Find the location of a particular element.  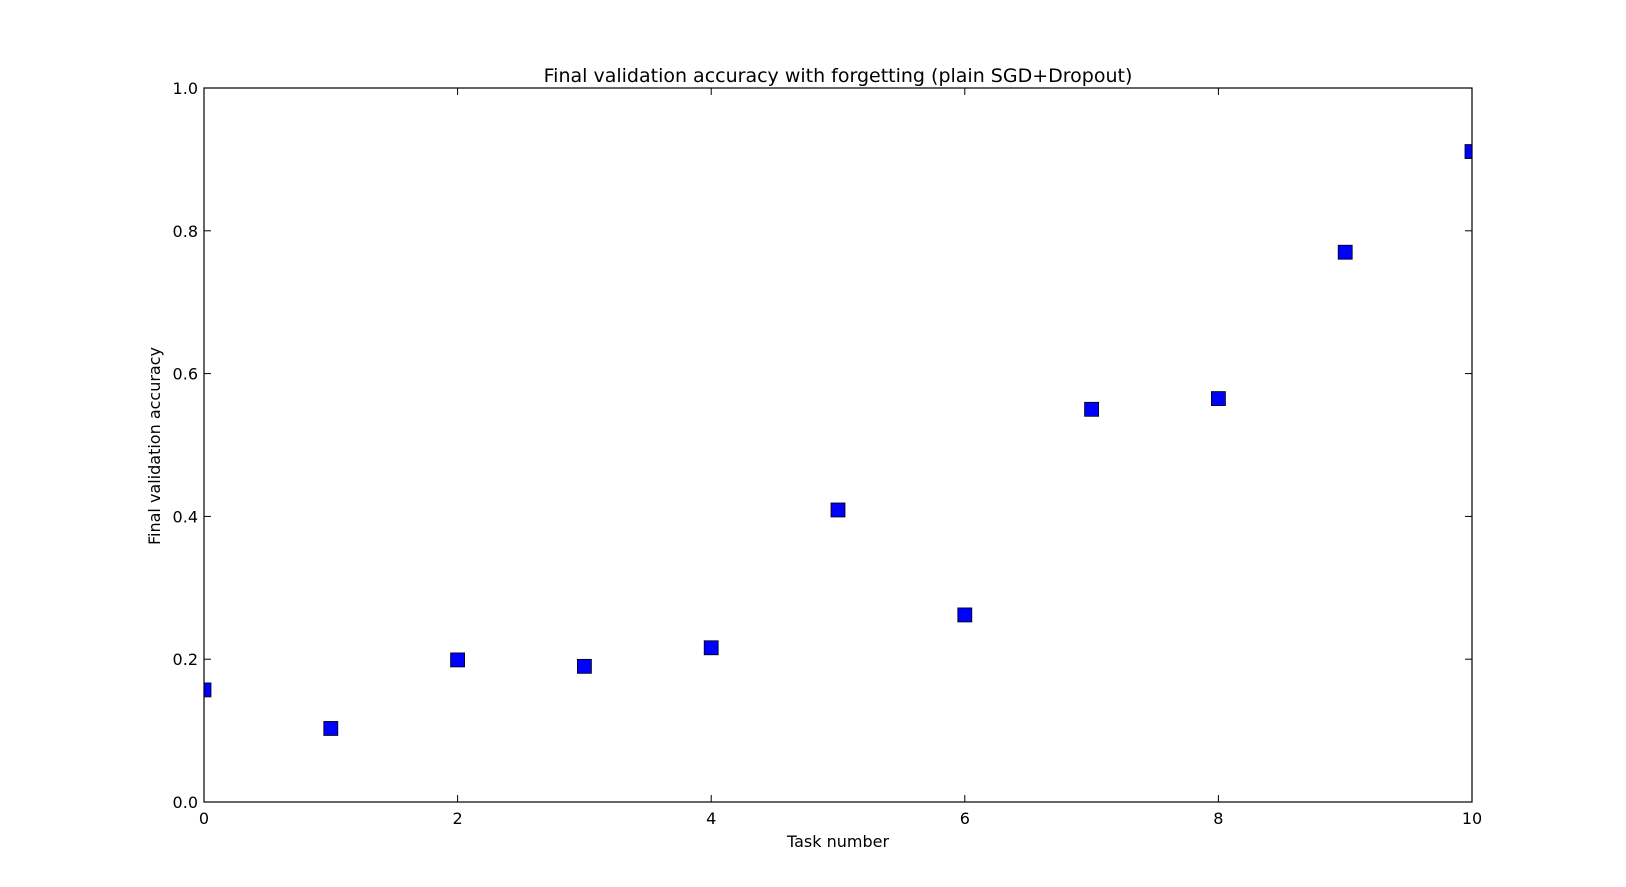

y-tick-label: 0.2 is located at coordinates (185, 659).